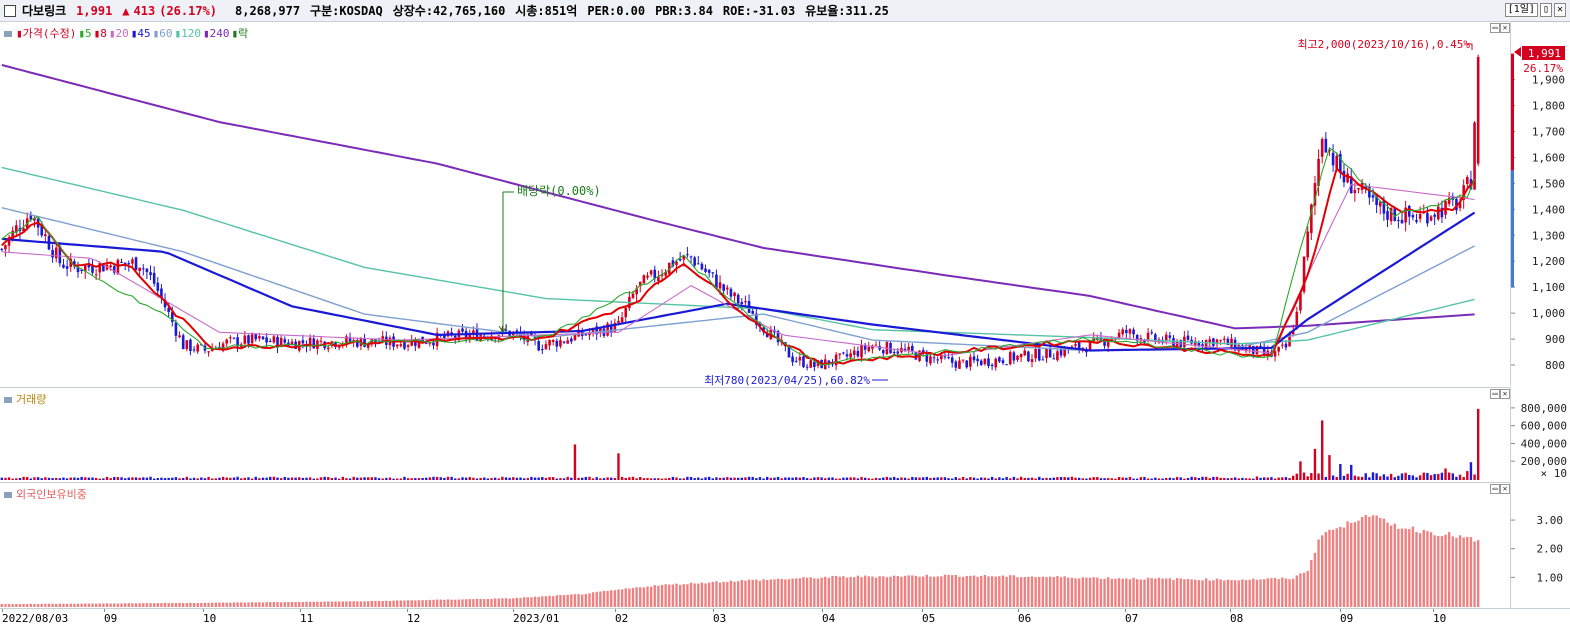 The height and width of the screenshot is (629, 1570). Describe the element at coordinates (240, 33) in the screenshot. I see `legend-item-8: ▮락` at that location.